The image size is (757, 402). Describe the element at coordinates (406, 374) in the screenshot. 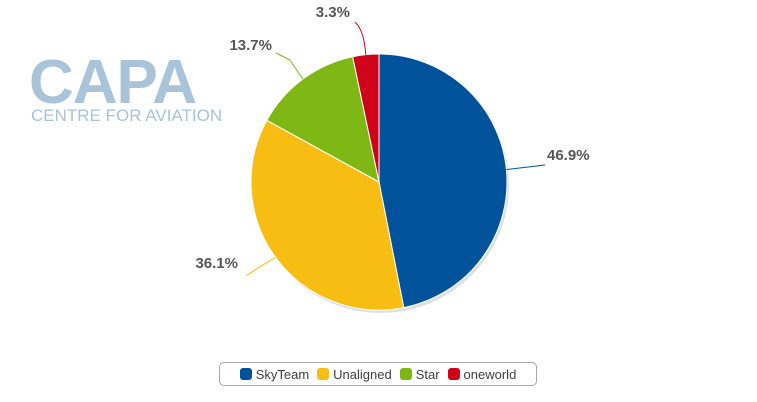

I see `legend-swatch-star` at that location.